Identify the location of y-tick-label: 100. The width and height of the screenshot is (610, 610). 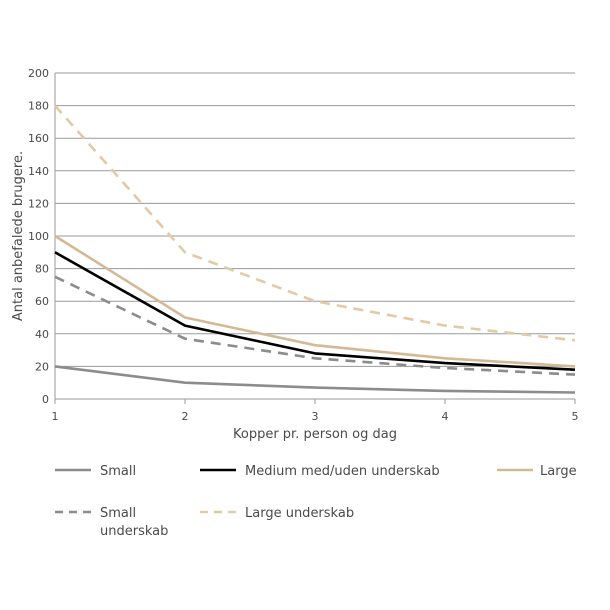
(38, 236).